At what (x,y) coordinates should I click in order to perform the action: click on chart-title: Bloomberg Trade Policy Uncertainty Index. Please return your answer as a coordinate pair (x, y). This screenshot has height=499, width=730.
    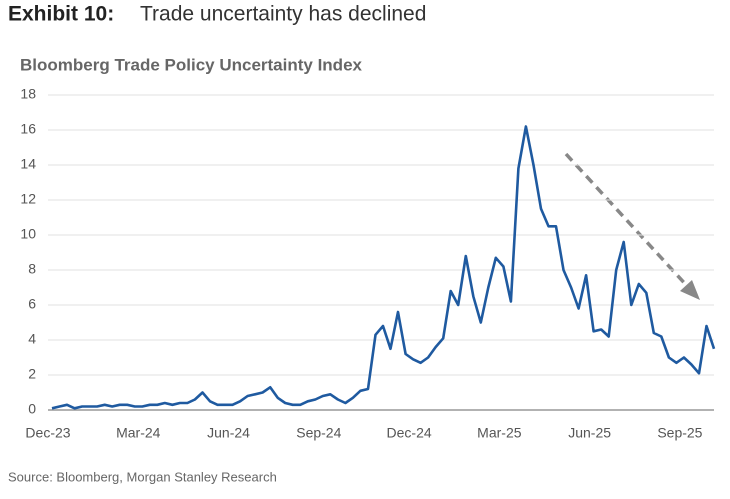
    Looking at the image, I should click on (191, 64).